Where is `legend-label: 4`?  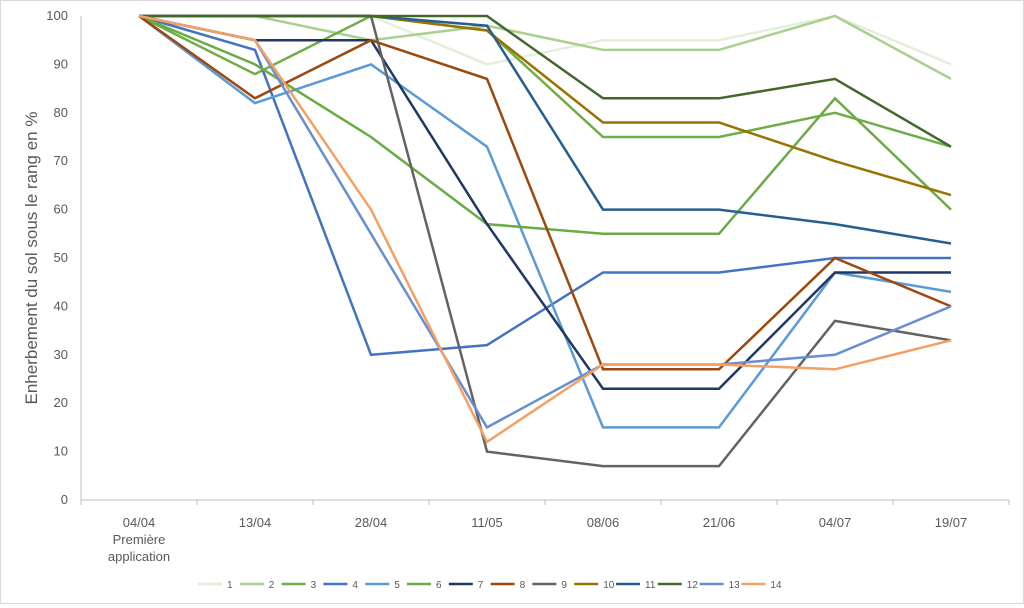 legend-label: 4 is located at coordinates (355, 585).